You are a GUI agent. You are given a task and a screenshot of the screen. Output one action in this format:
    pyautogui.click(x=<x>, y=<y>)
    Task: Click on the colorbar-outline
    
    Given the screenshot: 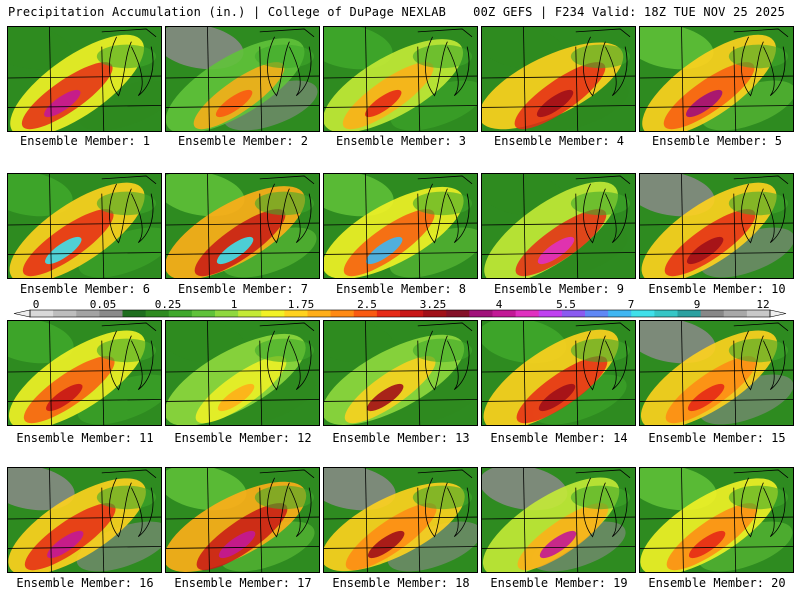 What is the action you would take?
    pyautogui.click(x=400, y=313)
    